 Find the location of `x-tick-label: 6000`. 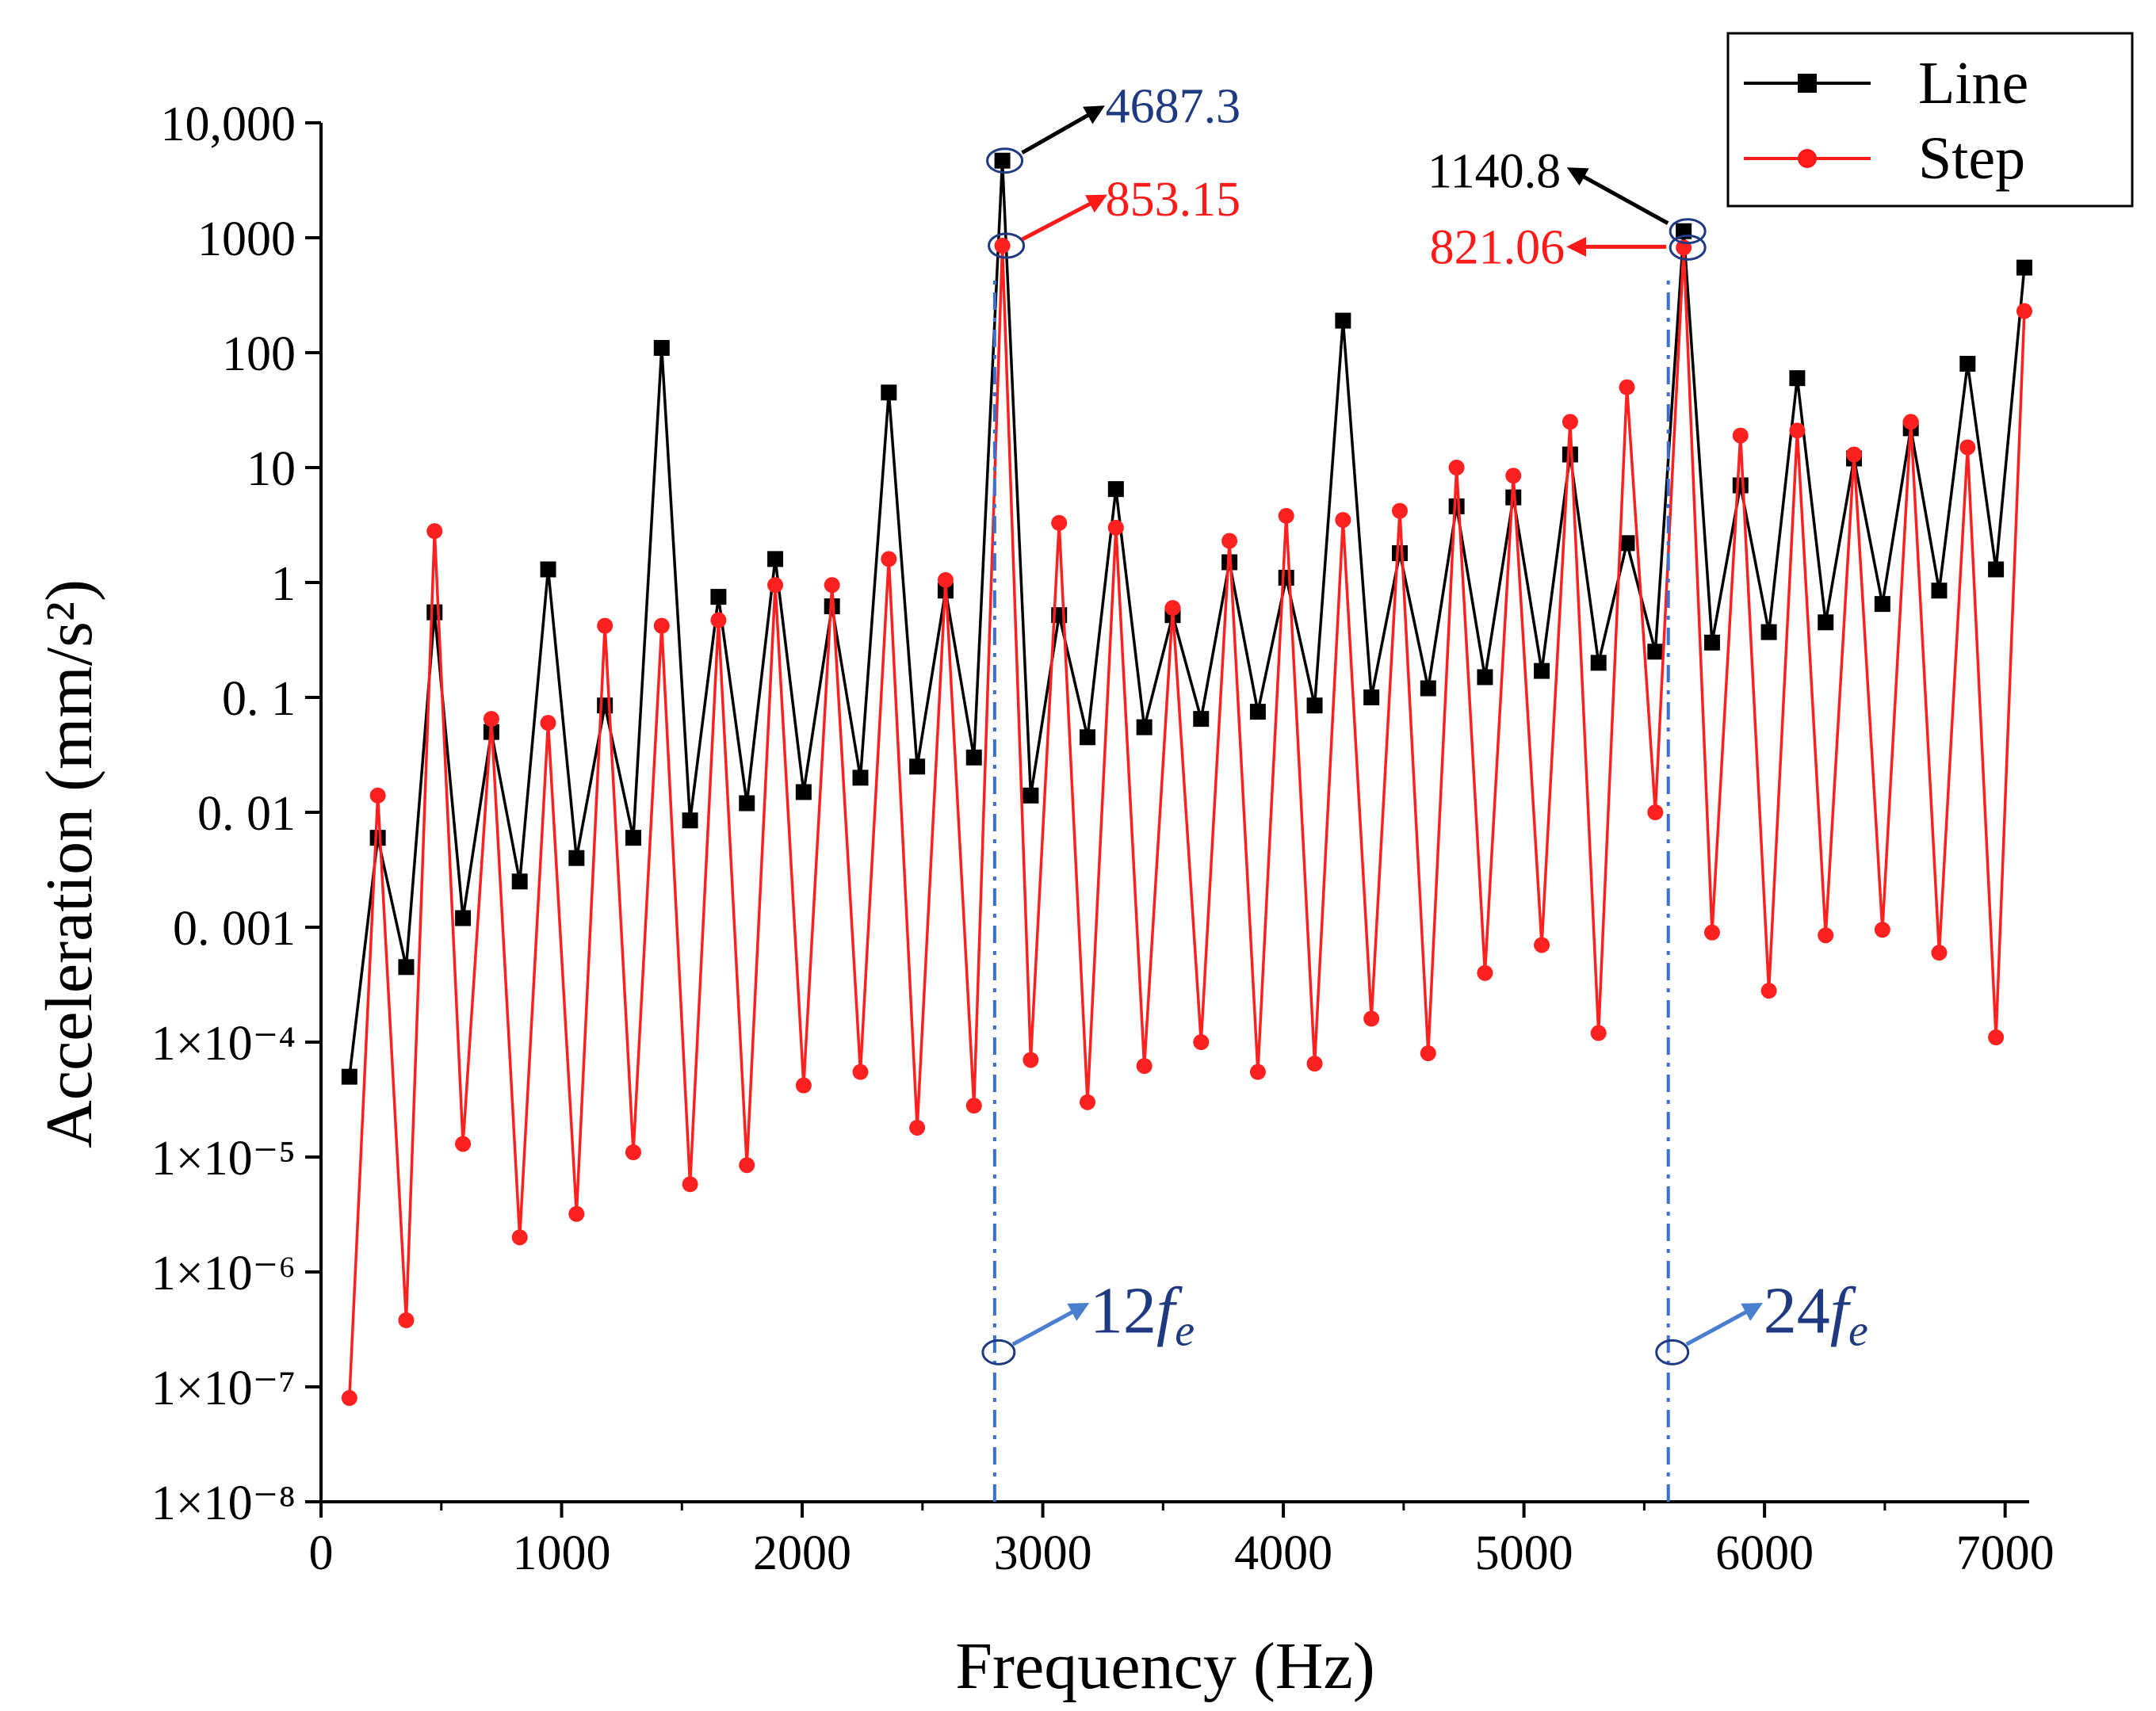

x-tick-label: 6000 is located at coordinates (1764, 1553).